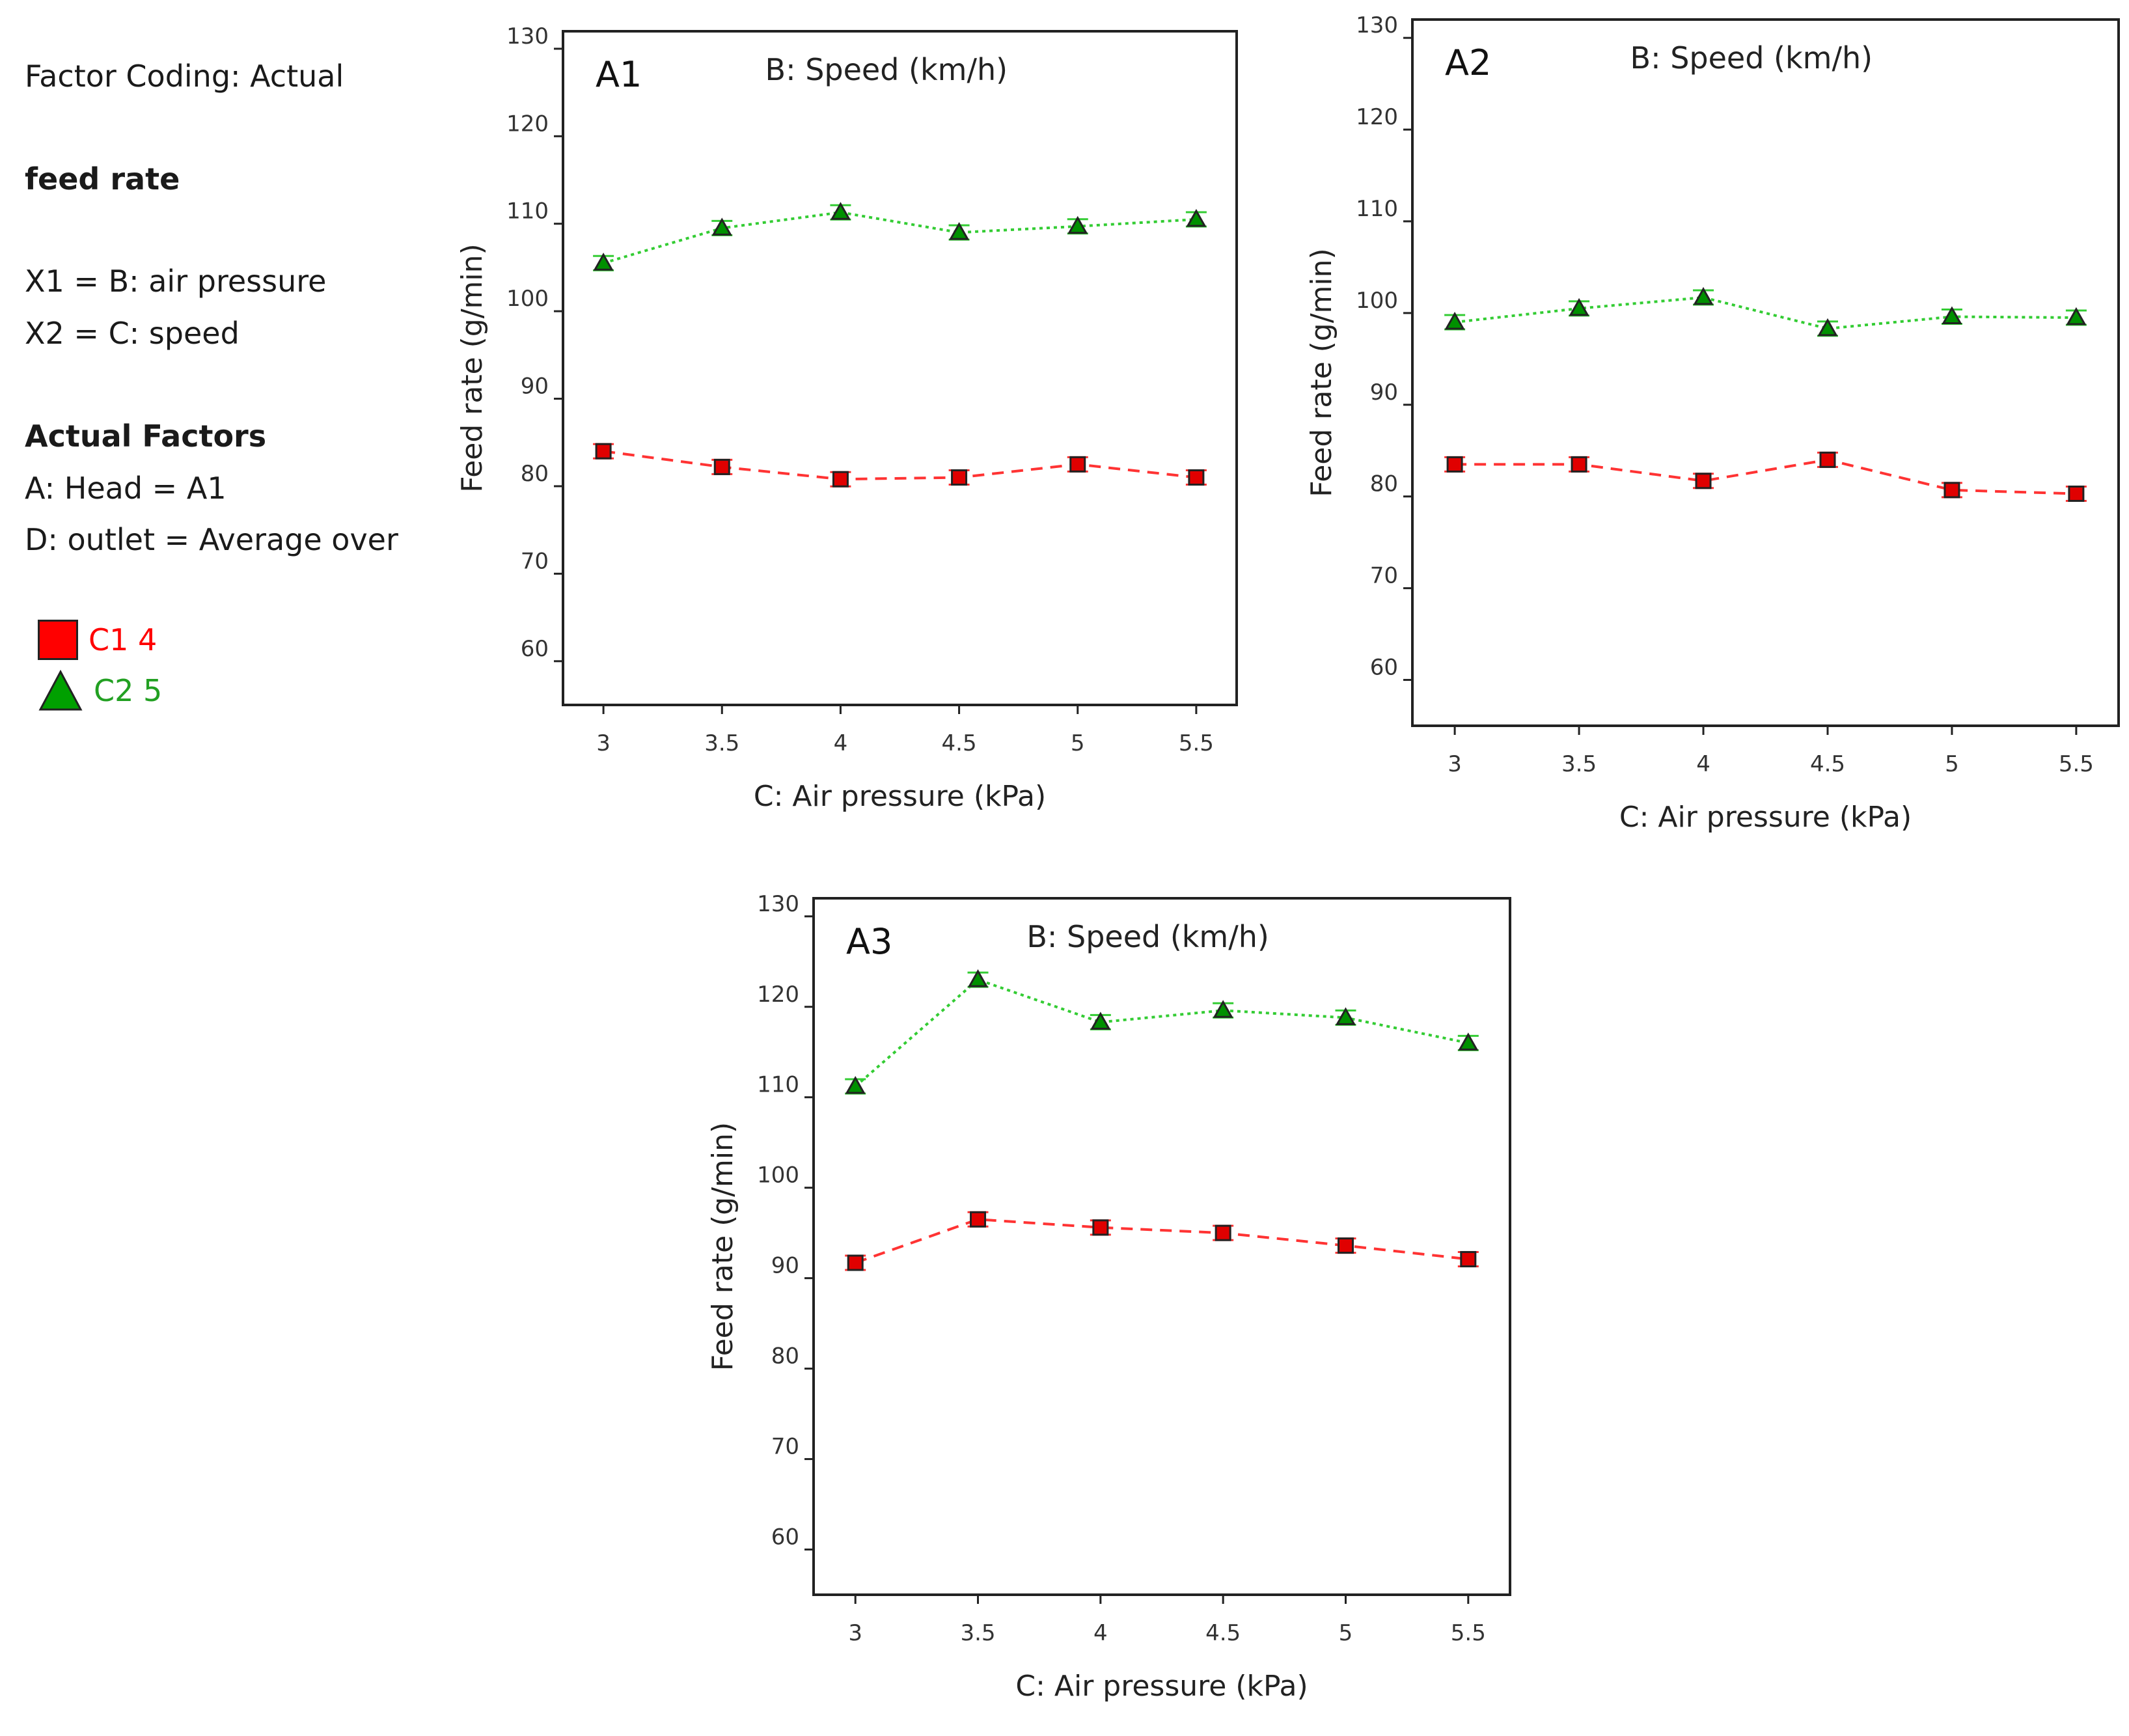 The image size is (2129, 1736). Describe the element at coordinates (60, 690) in the screenshot. I see `green-triangle-icon` at that location.